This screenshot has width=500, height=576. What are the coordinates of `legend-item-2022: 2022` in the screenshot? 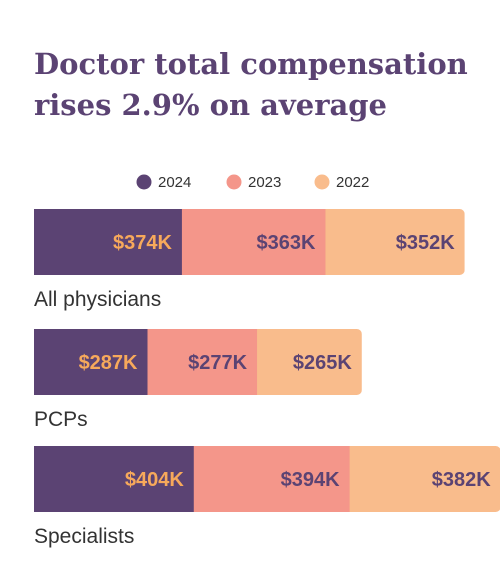 It's located at (341, 182).